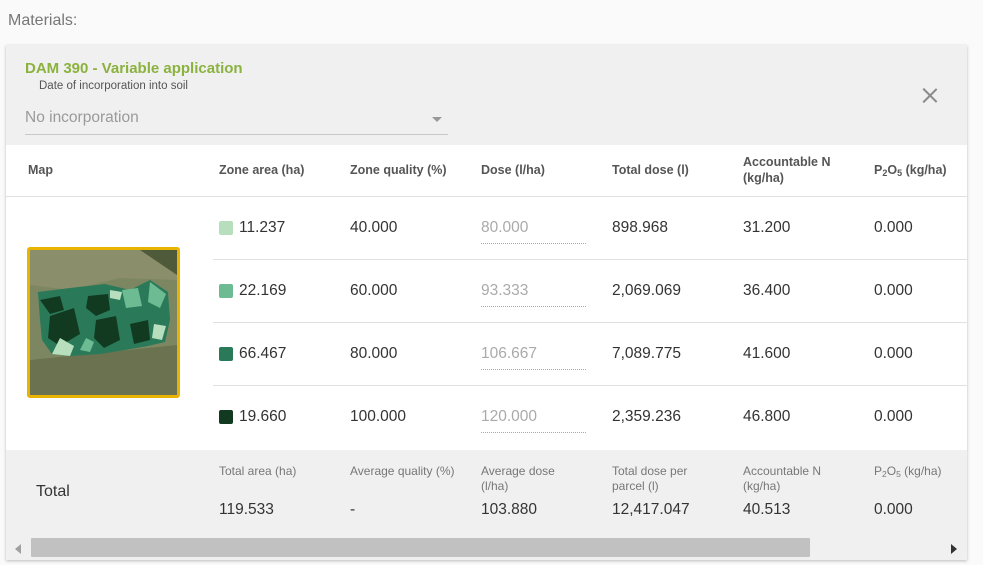 The image size is (983, 565). What do you see at coordinates (82, 117) in the screenshot?
I see `incorporation-select-value: No incorporation` at bounding box center [82, 117].